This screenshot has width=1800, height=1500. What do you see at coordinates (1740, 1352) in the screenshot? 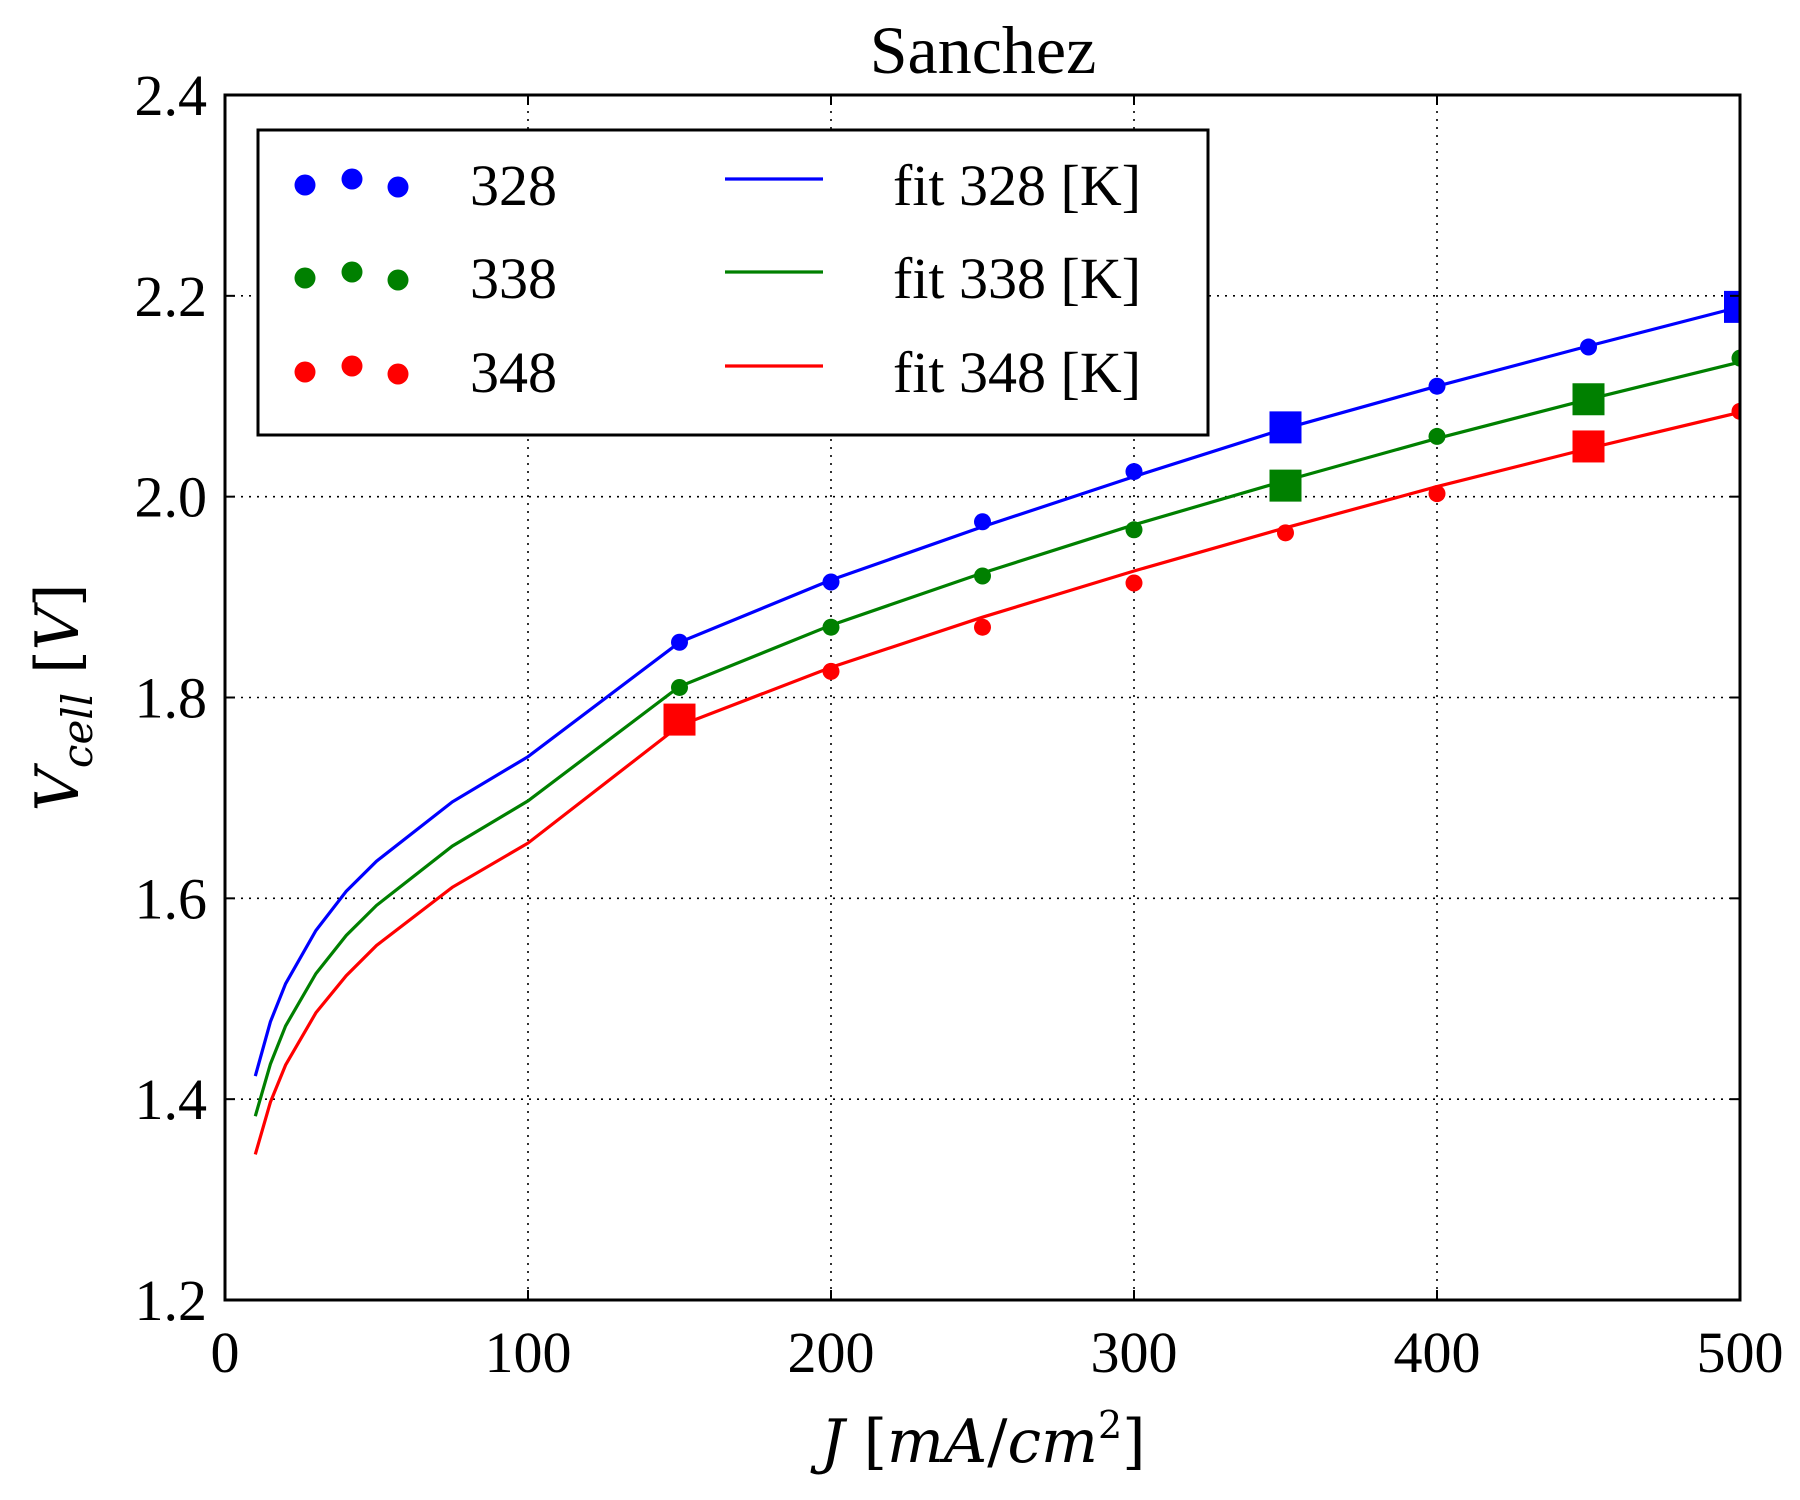
I see `x-tick-label: 500` at bounding box center [1740, 1352].